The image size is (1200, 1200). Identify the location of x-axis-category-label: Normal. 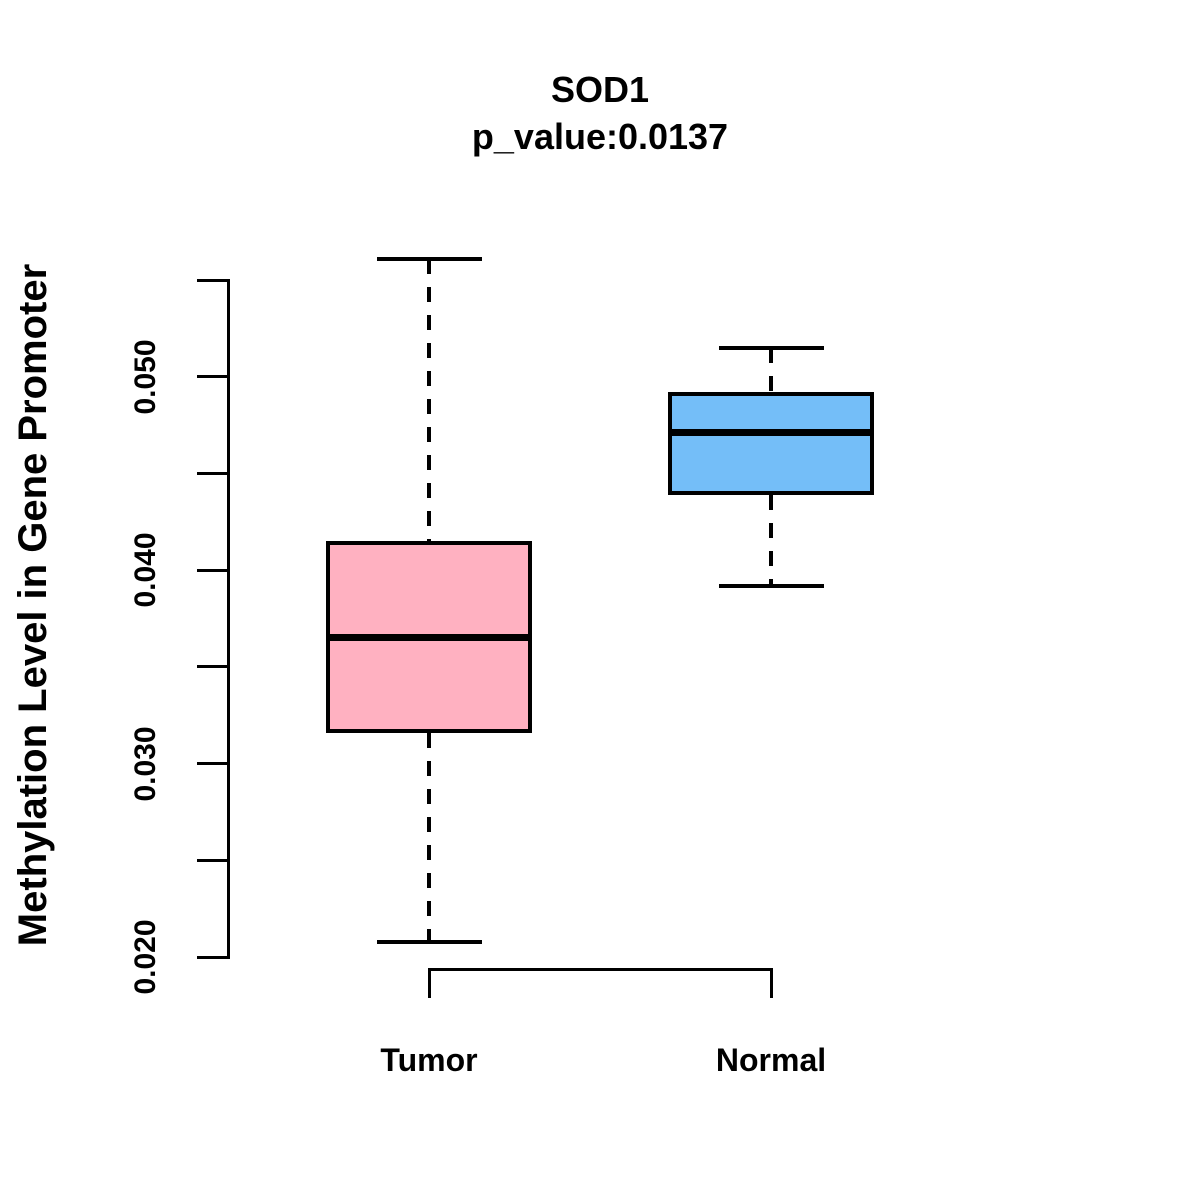
(771, 1060).